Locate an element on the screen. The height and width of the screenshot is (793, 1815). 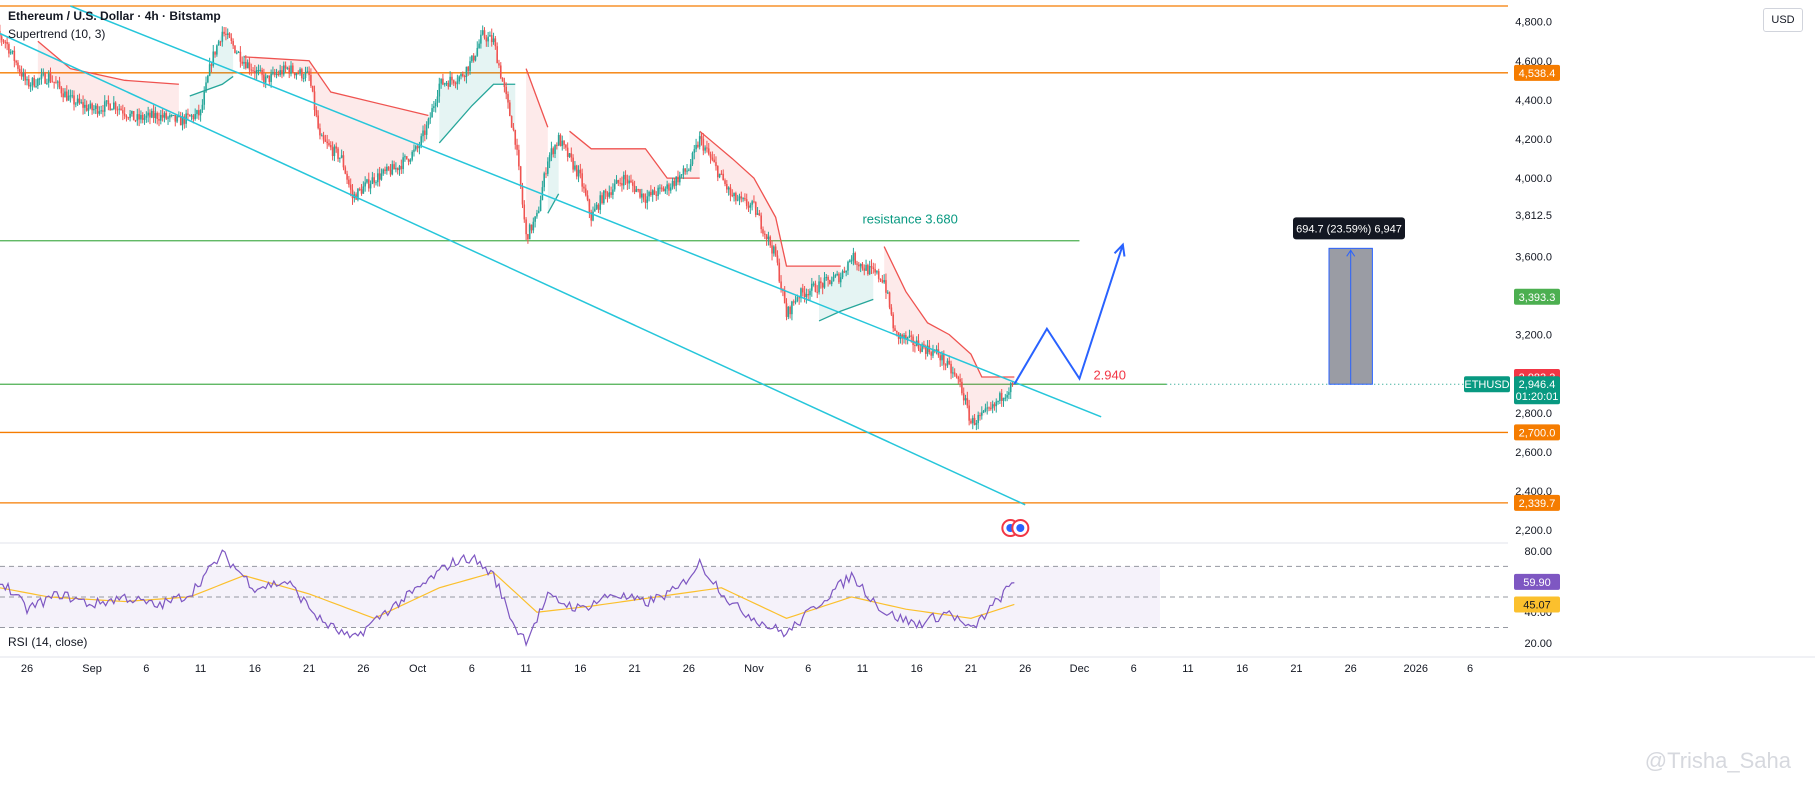
currency-button: USD is located at coordinates (1783, 20).